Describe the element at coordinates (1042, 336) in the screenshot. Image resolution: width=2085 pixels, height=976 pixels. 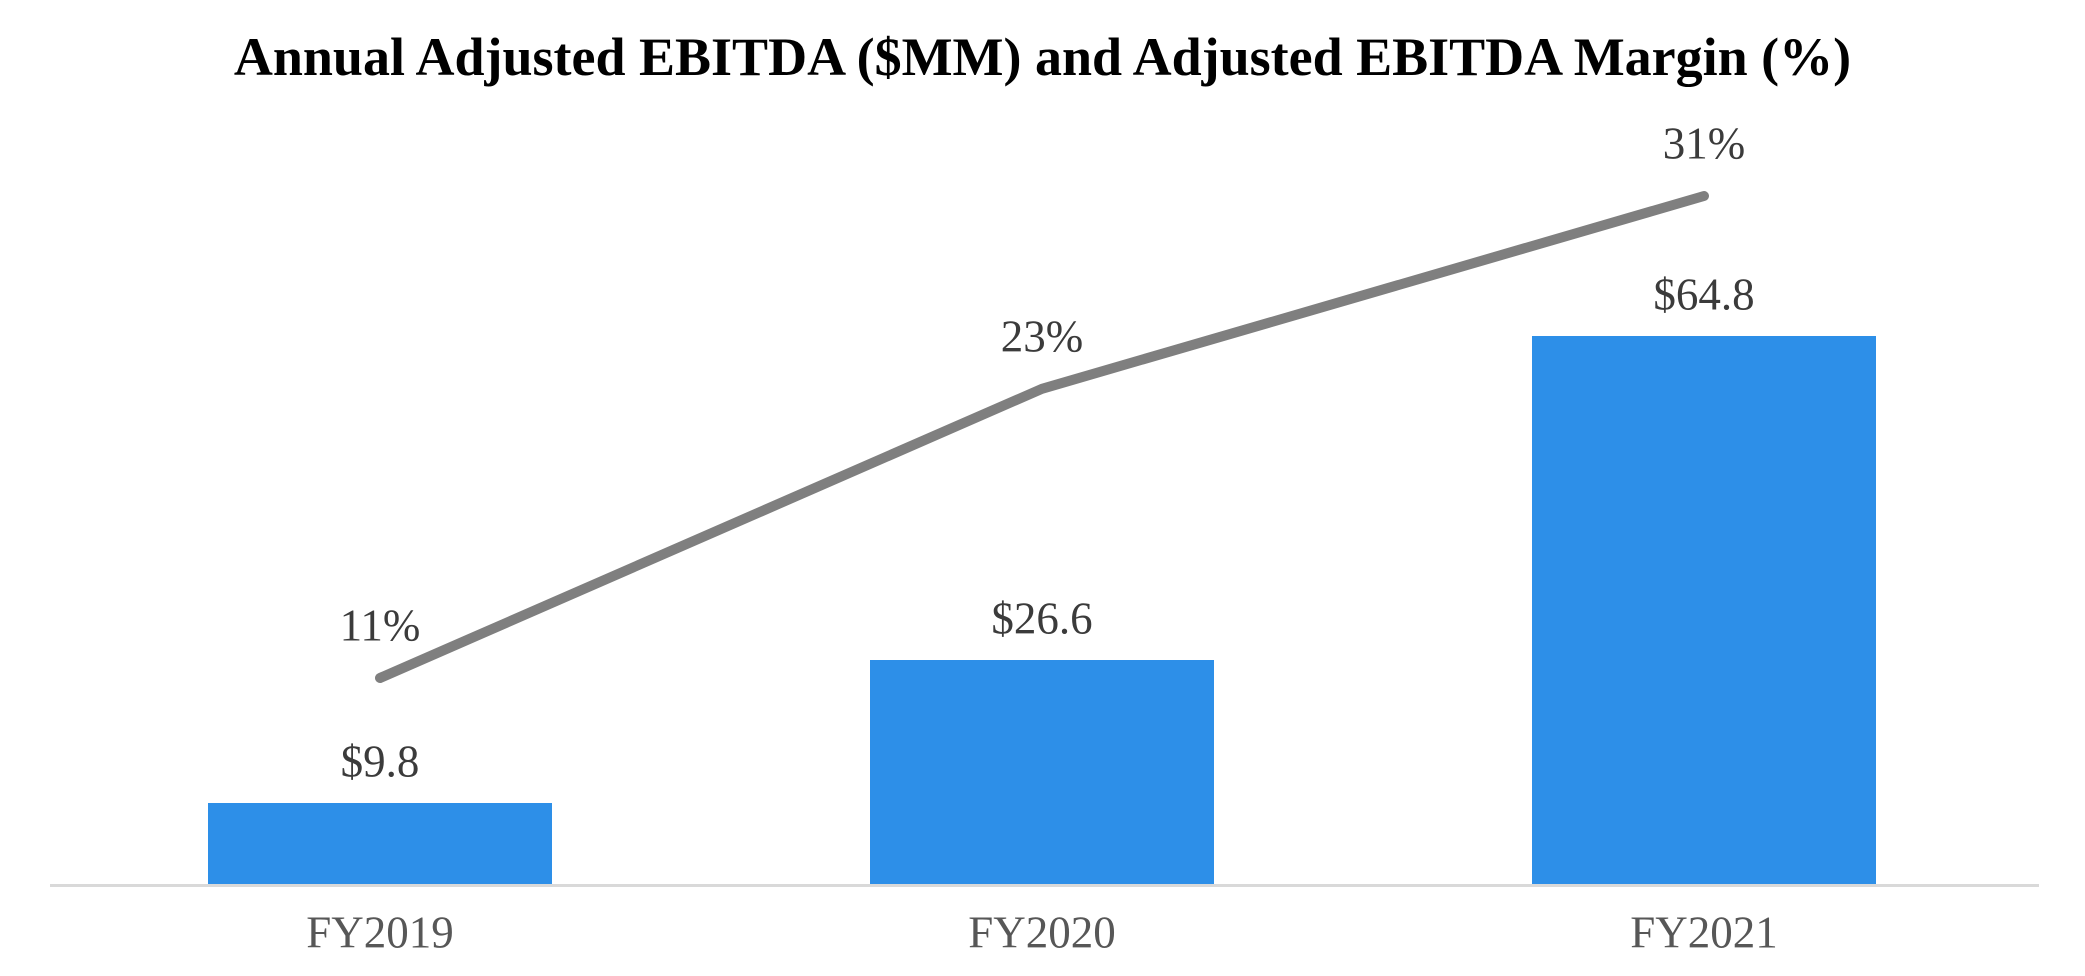
I see `margin-value-label: 23%` at that location.